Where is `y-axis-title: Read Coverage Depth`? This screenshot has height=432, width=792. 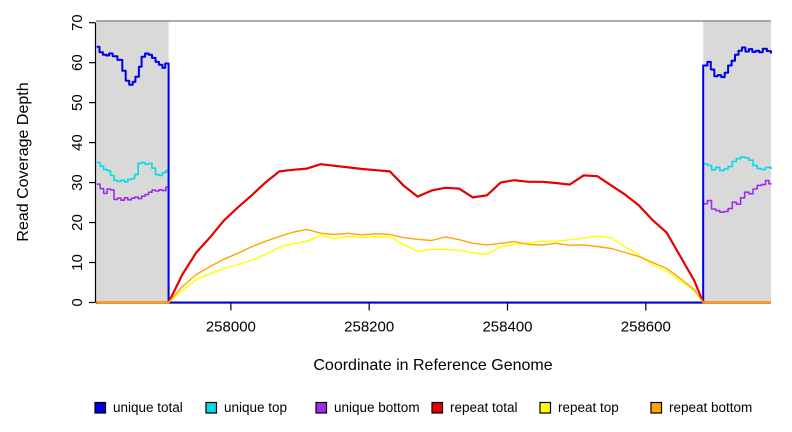 y-axis-title: Read Coverage Depth is located at coordinates (23, 161).